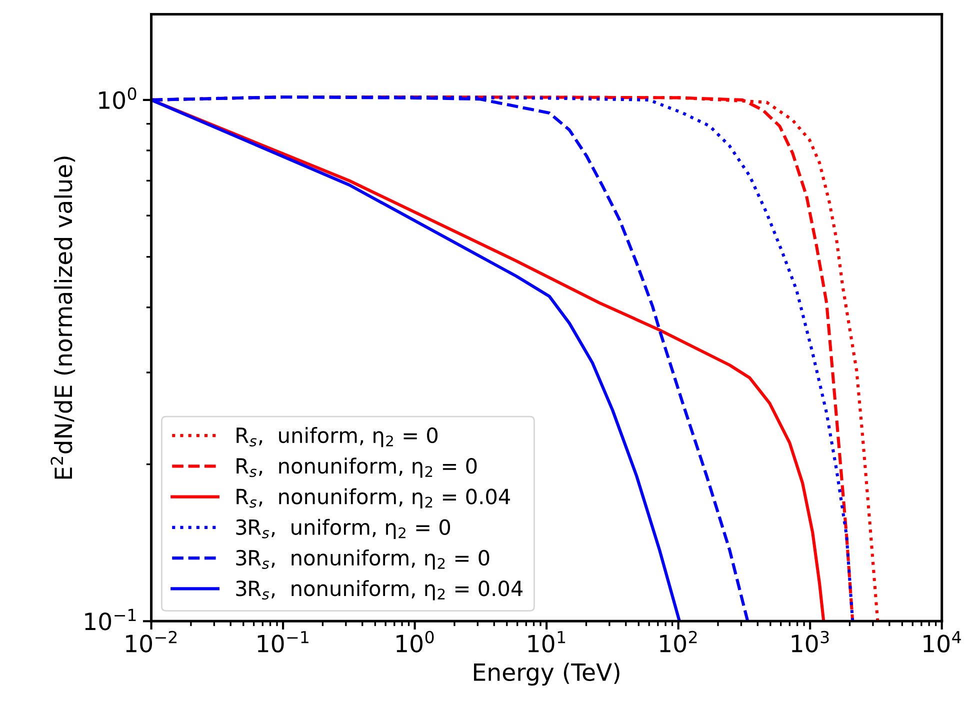  What do you see at coordinates (942, 641) in the screenshot?
I see `x-tick-label: 10$^{4}$` at bounding box center [942, 641].